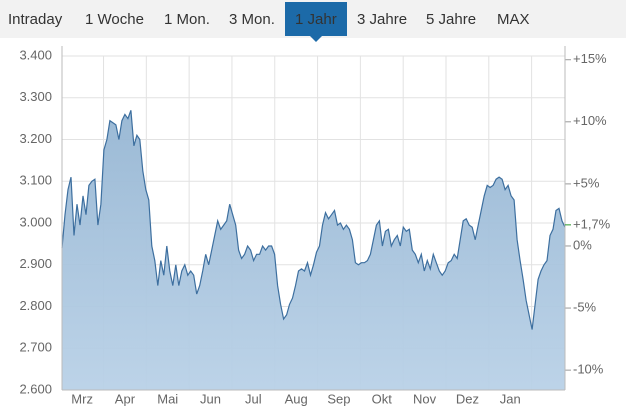  I want to click on y-tick-label: 2.800, so click(35, 305).